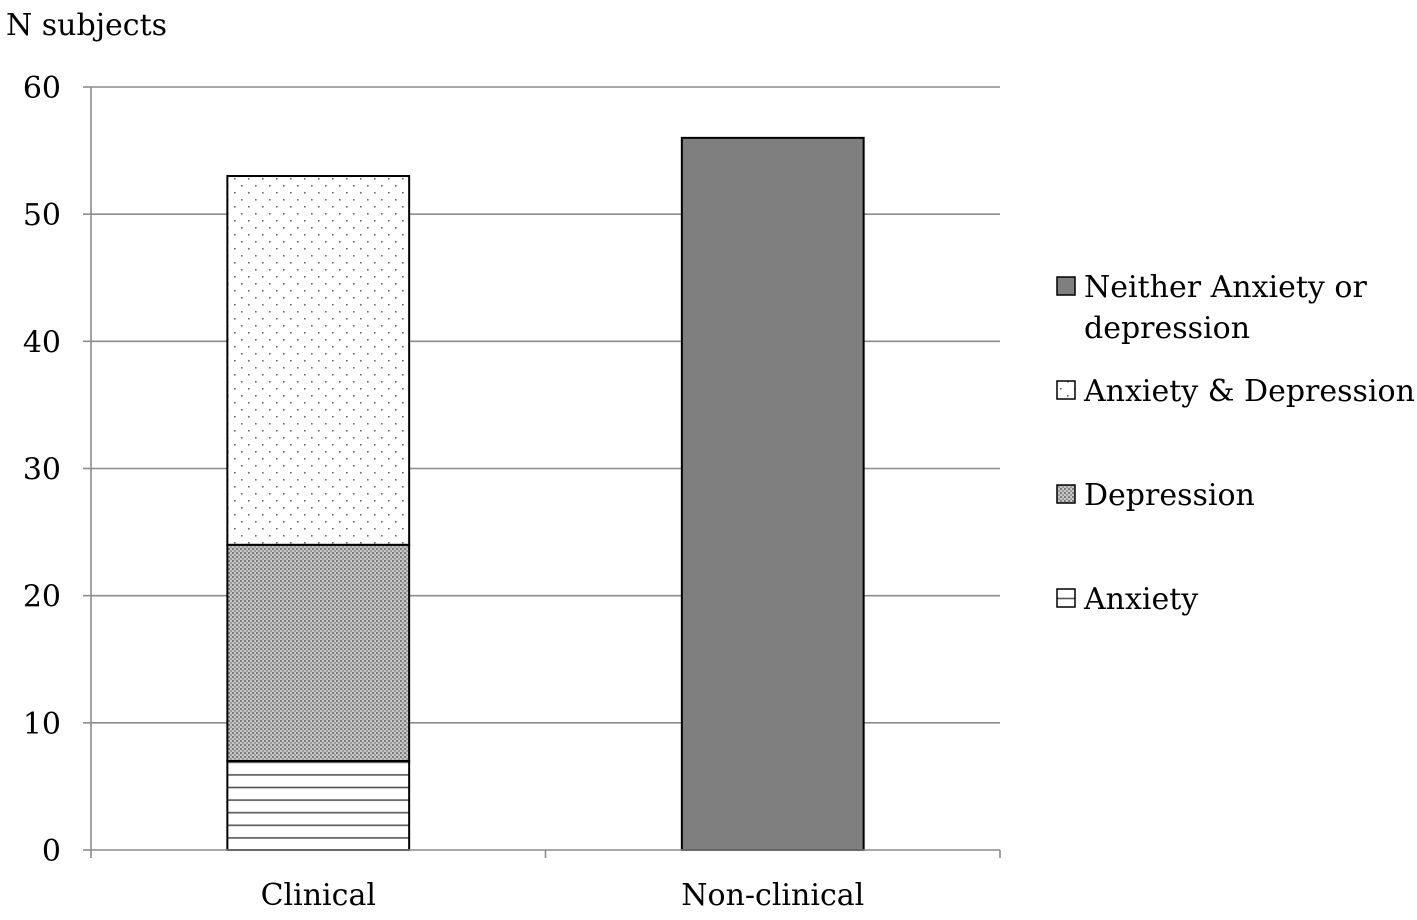 This screenshot has height=920, width=1417. What do you see at coordinates (42, 724) in the screenshot?
I see `y-tick-label: 10` at bounding box center [42, 724].